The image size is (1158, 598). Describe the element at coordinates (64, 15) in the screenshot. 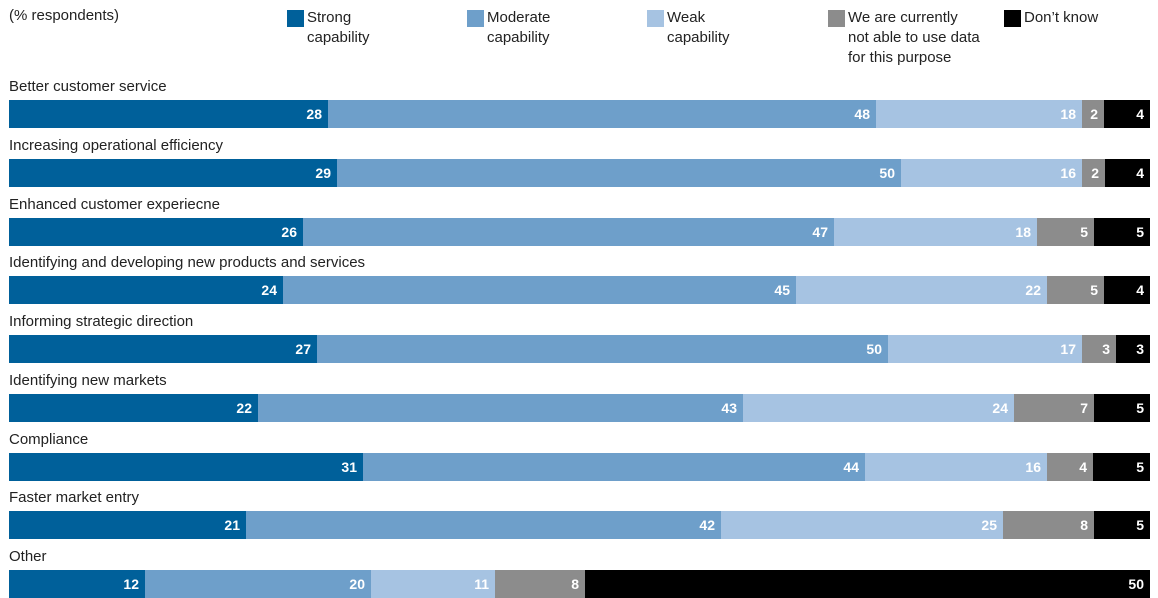

I see `chart-subtitle: (% respondents)` at that location.